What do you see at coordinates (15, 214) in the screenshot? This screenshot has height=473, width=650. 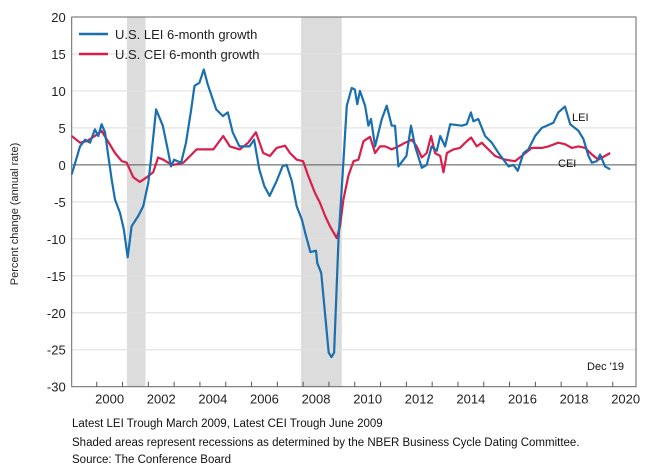 I see `y-axis-label: Percent change (annual rate)` at bounding box center [15, 214].